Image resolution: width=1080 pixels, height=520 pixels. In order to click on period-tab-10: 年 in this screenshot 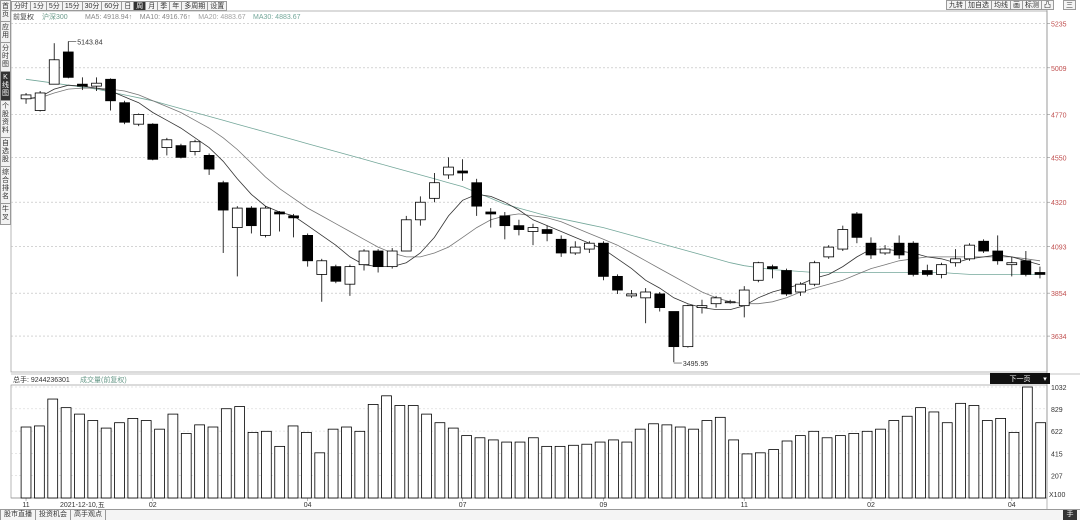, I will do `click(176, 5)`.